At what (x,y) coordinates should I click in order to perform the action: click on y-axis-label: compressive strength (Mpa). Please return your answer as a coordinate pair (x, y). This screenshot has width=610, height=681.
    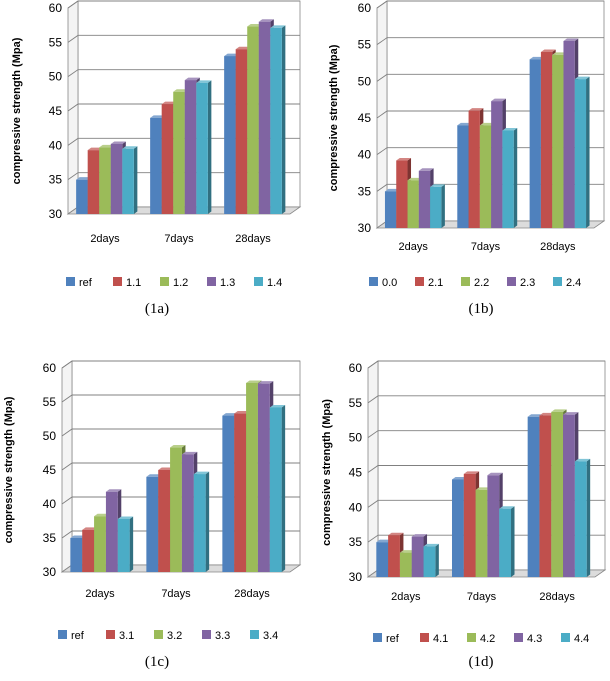
    Looking at the image, I should click on (327, 472).